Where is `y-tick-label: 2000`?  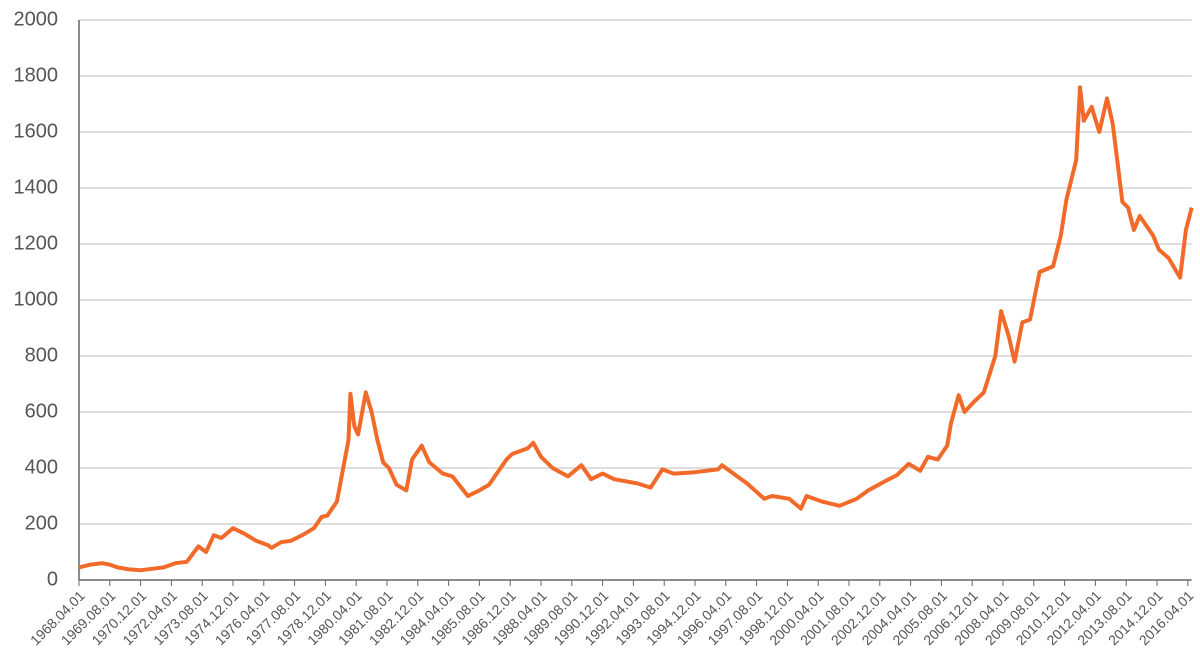
y-tick-label: 2000 is located at coordinates (36, 19).